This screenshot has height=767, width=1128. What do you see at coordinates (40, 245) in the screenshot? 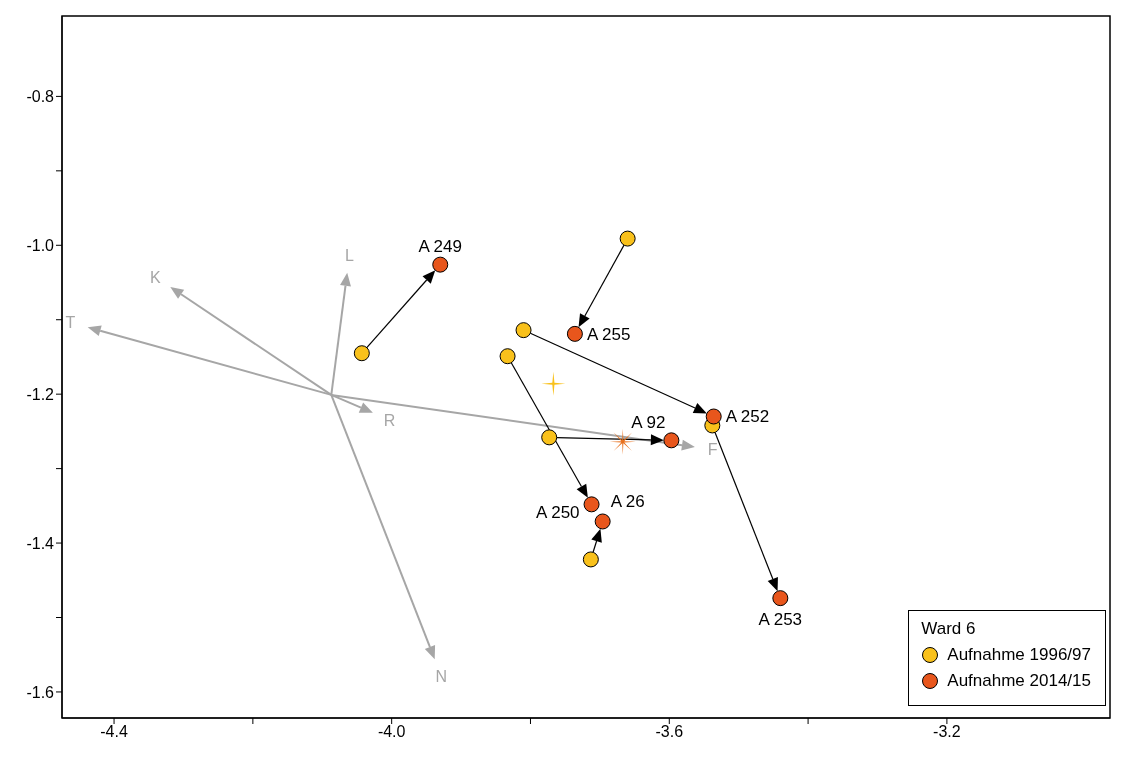
I see `y-tick-label: -1.0` at bounding box center [40, 245].